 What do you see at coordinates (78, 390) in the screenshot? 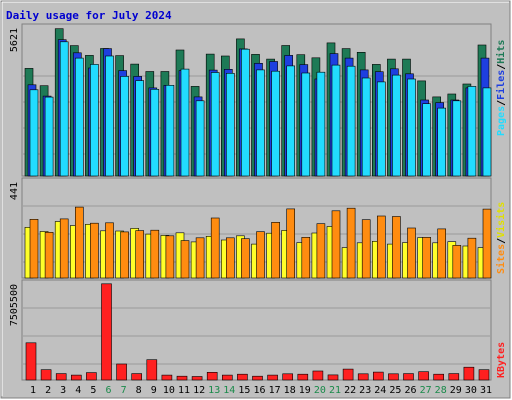
I see `day-label: 4` at bounding box center [78, 390].